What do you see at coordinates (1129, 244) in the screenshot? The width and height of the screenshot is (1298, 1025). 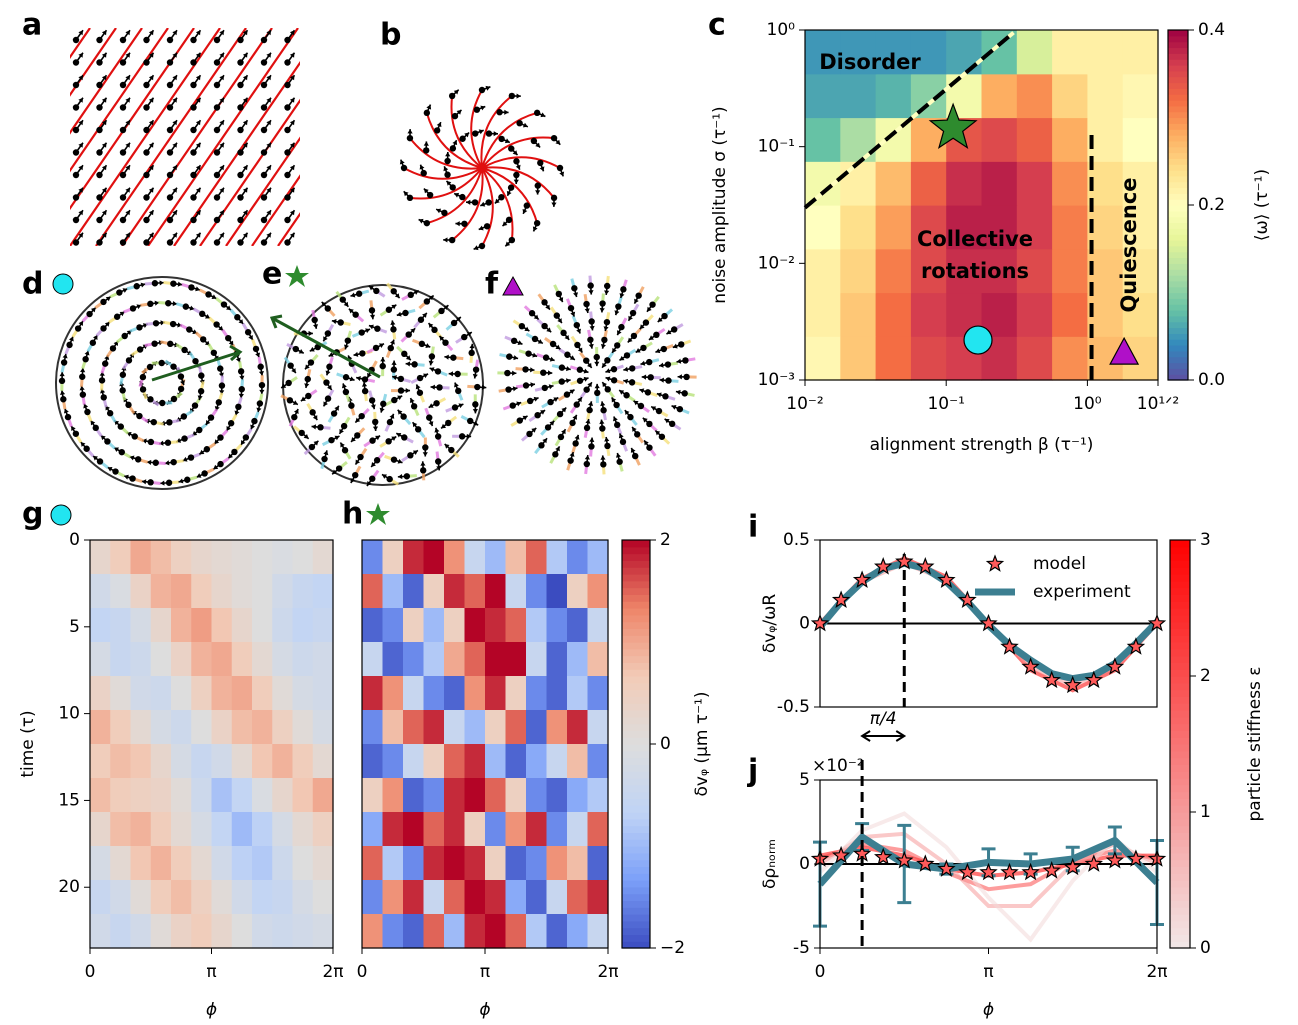 I see `annotation: Quiescence` at bounding box center [1129, 244].